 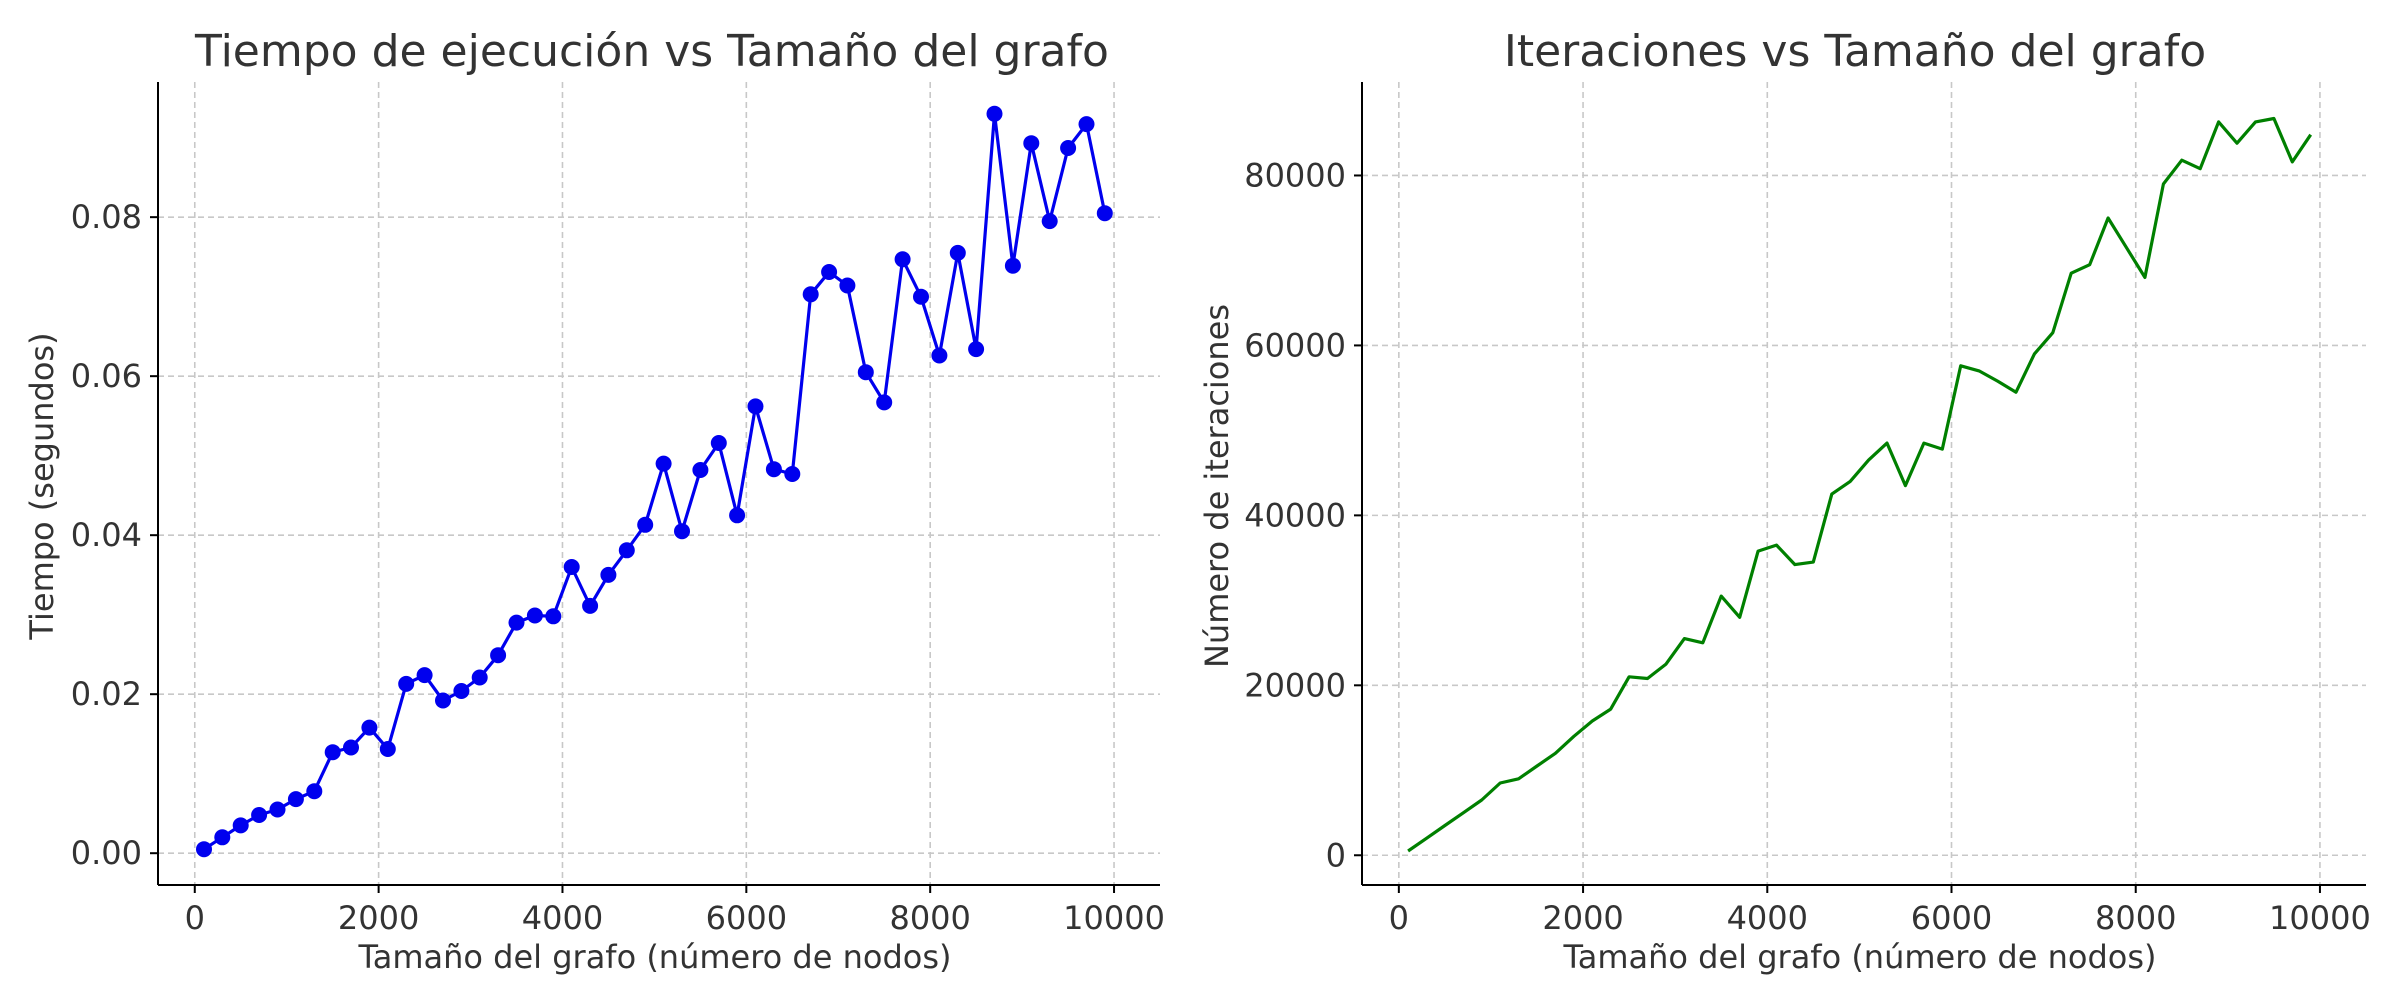 I want to click on y-tick-label: 80000, so click(x=1295, y=175).